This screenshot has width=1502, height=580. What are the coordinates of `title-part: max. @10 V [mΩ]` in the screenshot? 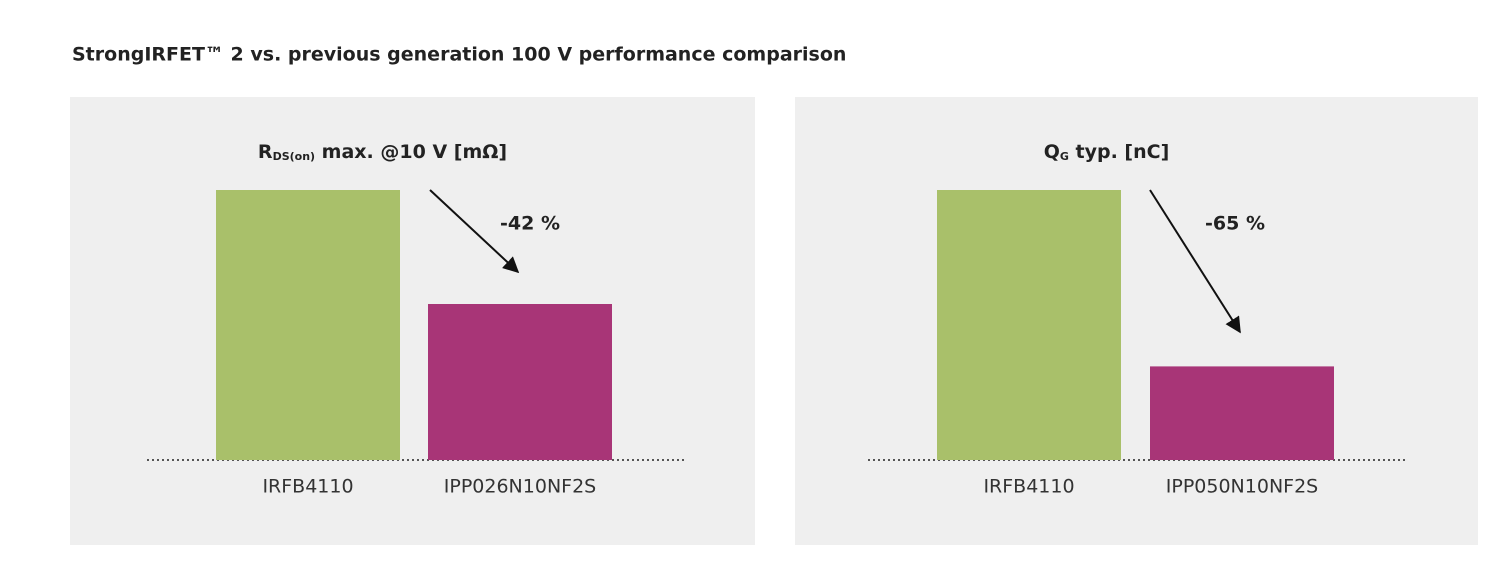 It's located at (411, 152).